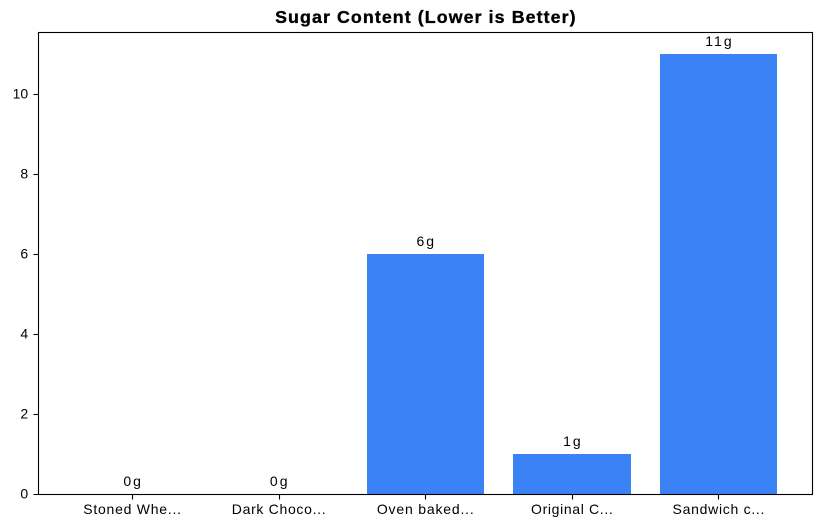 The width and height of the screenshot is (822, 528). I want to click on svg-text: 2, so click(24, 414).